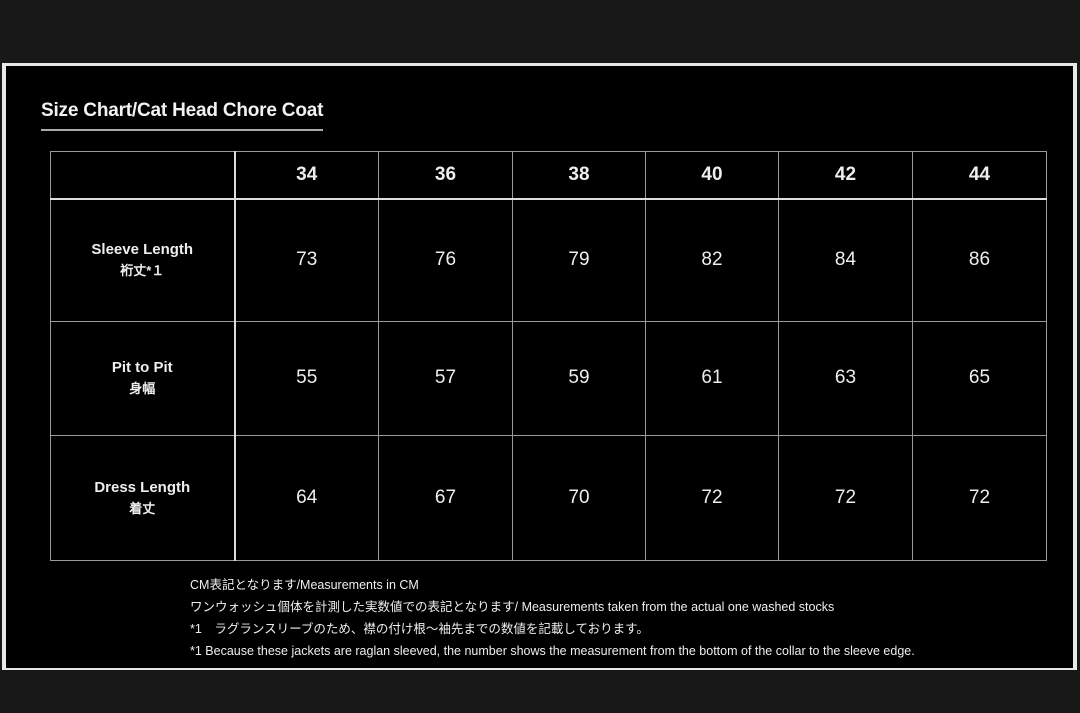 The image size is (1080, 713). What do you see at coordinates (306, 260) in the screenshot?
I see `cell: 73` at bounding box center [306, 260].